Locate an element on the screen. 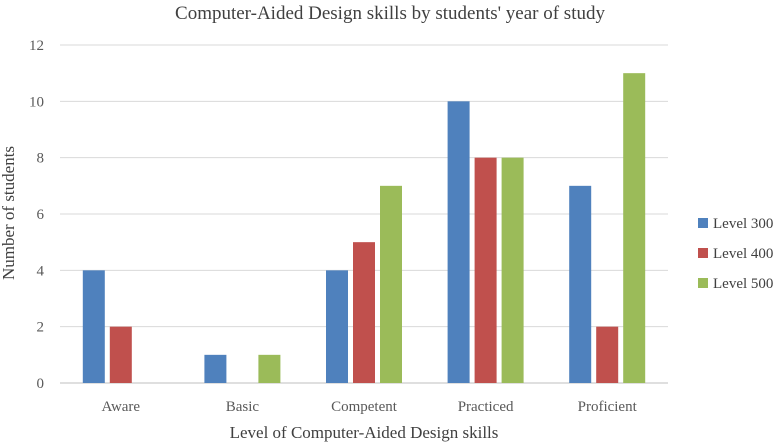 This screenshot has width=782, height=443. x-tick-labels: Aware Basic Competent Practiced Proficient is located at coordinates (369, 407).